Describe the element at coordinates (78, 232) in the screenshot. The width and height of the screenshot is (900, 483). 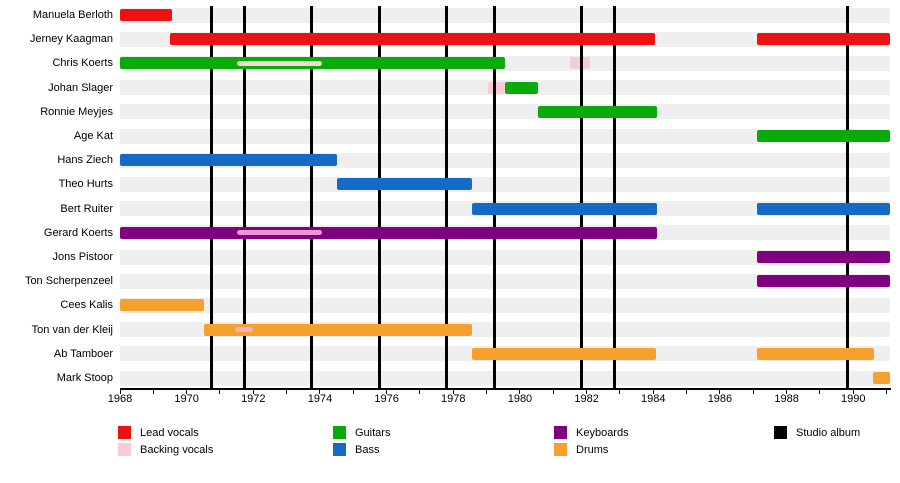
I see `member-label: Gerard Koerts` at that location.